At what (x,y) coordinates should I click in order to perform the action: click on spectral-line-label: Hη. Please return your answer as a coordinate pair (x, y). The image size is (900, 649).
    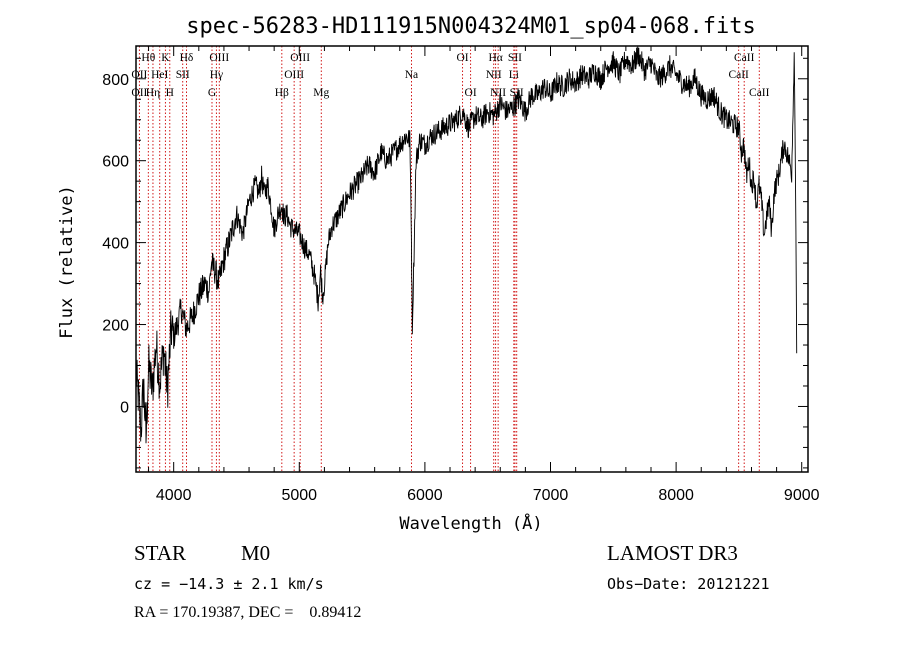
    Looking at the image, I should click on (153, 93).